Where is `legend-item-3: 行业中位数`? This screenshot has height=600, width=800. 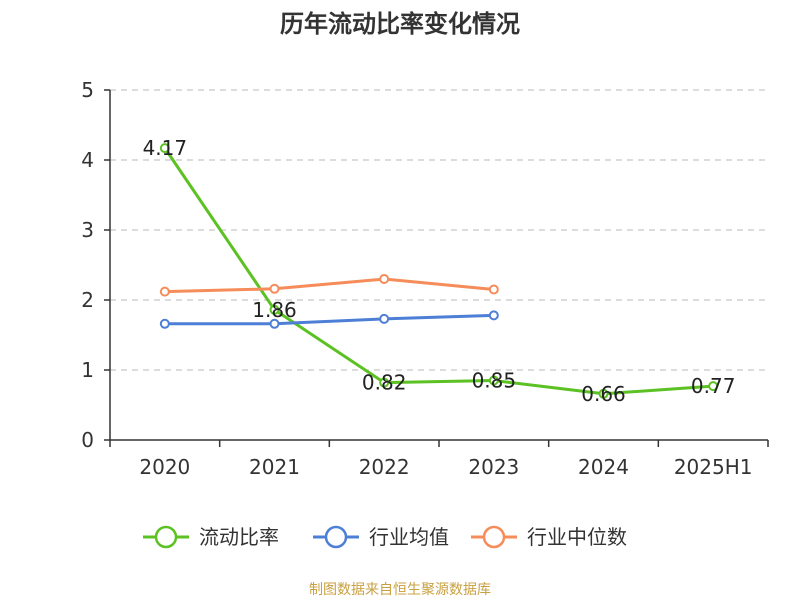
legend-item-3: 行业中位数 is located at coordinates (549, 537).